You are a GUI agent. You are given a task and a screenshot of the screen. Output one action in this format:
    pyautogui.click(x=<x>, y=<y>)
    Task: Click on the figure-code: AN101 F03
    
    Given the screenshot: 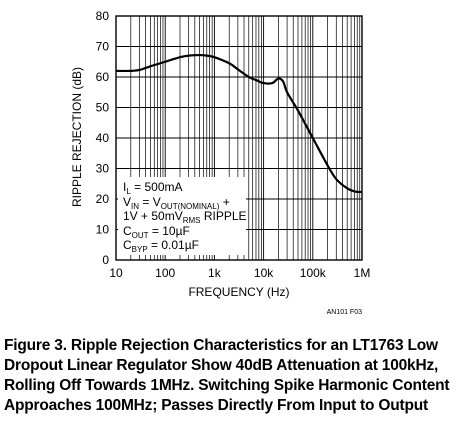 What is the action you would take?
    pyautogui.click(x=345, y=312)
    